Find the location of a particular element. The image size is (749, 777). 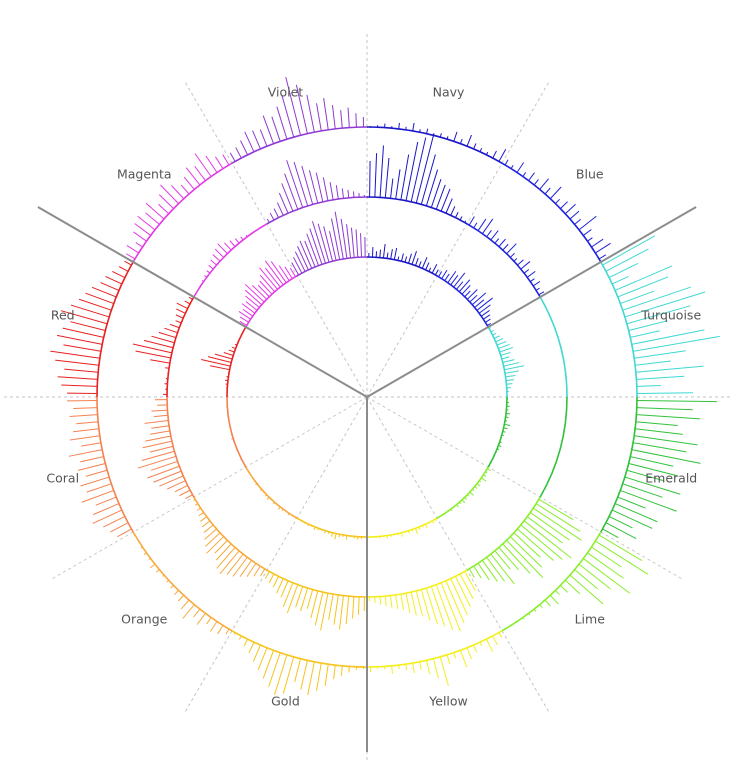

sector-guide-line is located at coordinates (209, 488).